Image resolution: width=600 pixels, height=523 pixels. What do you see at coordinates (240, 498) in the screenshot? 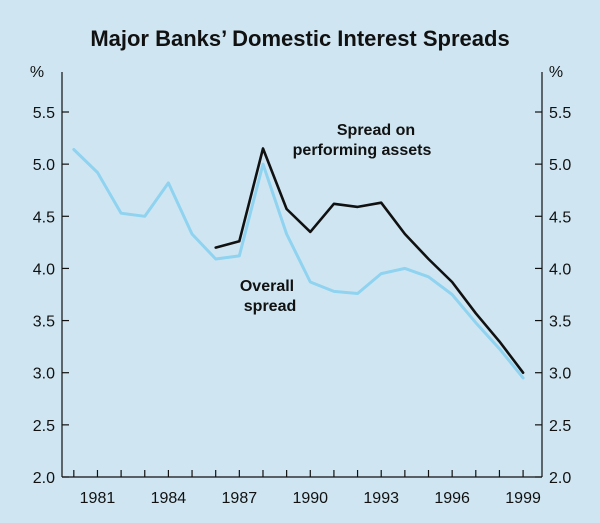
I see `x-tick-label: 1987` at bounding box center [240, 498].